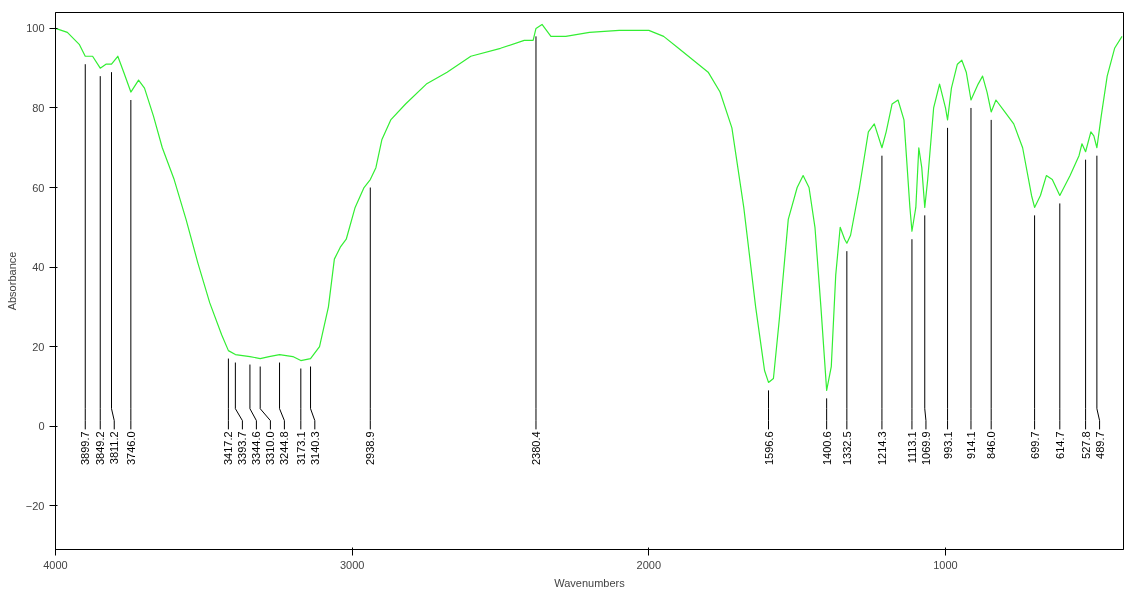 Image resolution: width=1125 pixels, height=604 pixels. I want to click on y-tick-label: 80, so click(38, 107).